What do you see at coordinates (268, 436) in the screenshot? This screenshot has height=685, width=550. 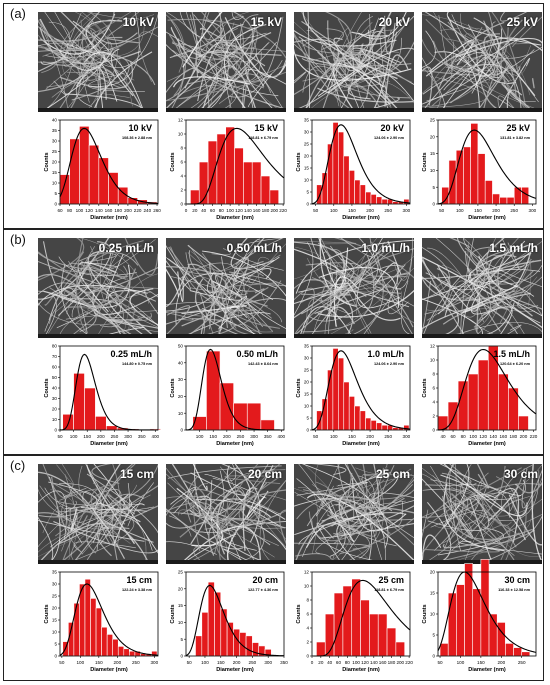 I see `x-tick-label: 350` at bounding box center [268, 436].